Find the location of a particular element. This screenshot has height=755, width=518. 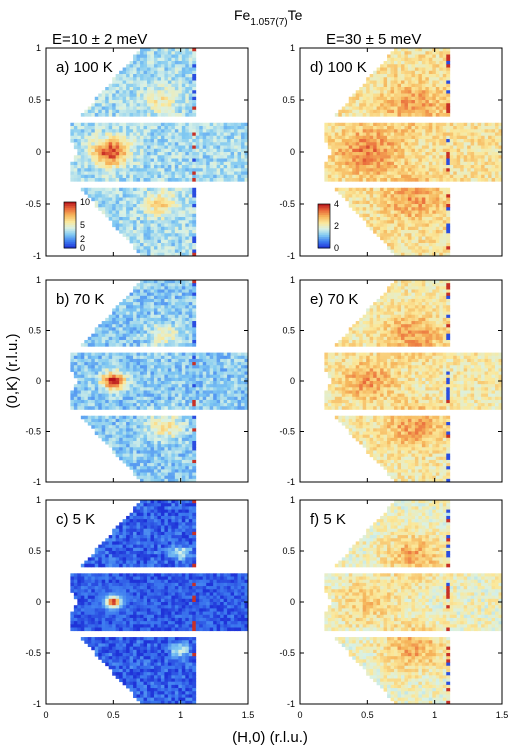

x-axis-label: (H,0) (r.l.u.) is located at coordinates (270, 737).